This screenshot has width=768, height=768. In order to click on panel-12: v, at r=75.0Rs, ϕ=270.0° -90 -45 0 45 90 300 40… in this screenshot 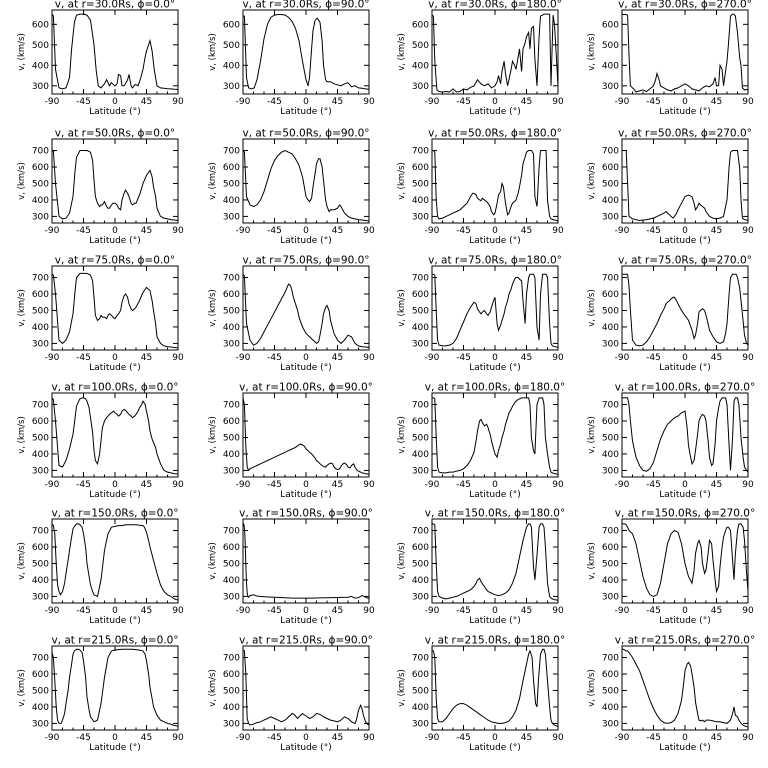, I will do `click(670, 314)`.